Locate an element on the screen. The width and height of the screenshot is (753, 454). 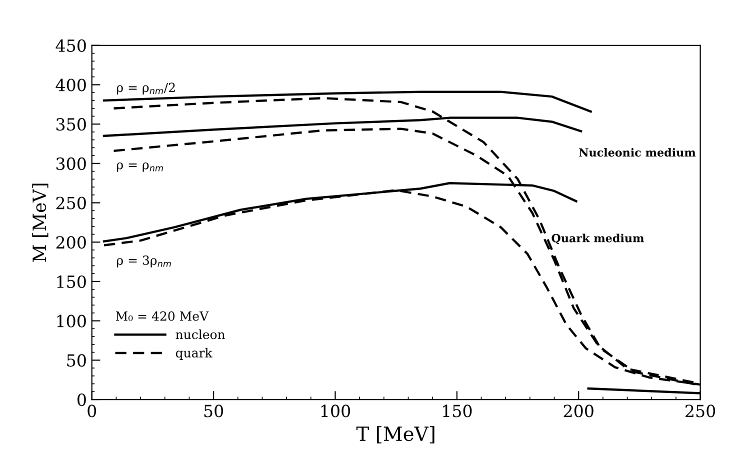
x-axis-title: T [MeV] is located at coordinates (395, 435).